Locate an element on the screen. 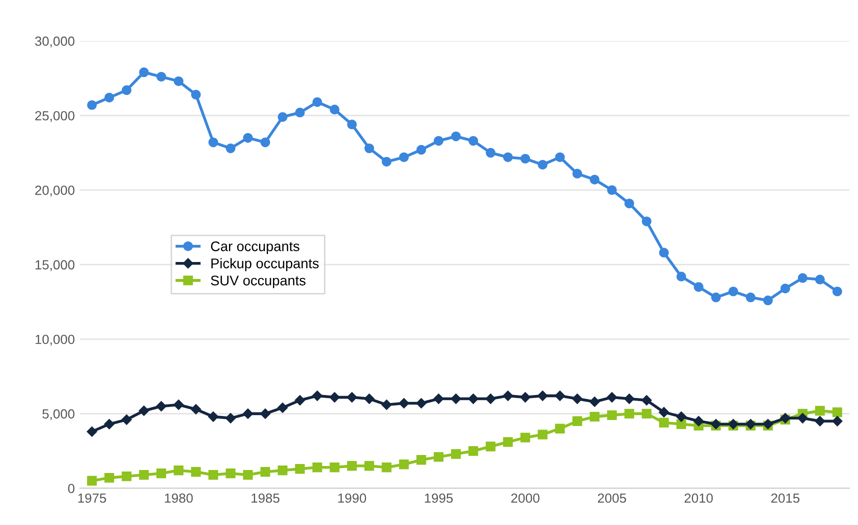 The width and height of the screenshot is (858, 525). x-tick-label: 2010 is located at coordinates (698, 498).